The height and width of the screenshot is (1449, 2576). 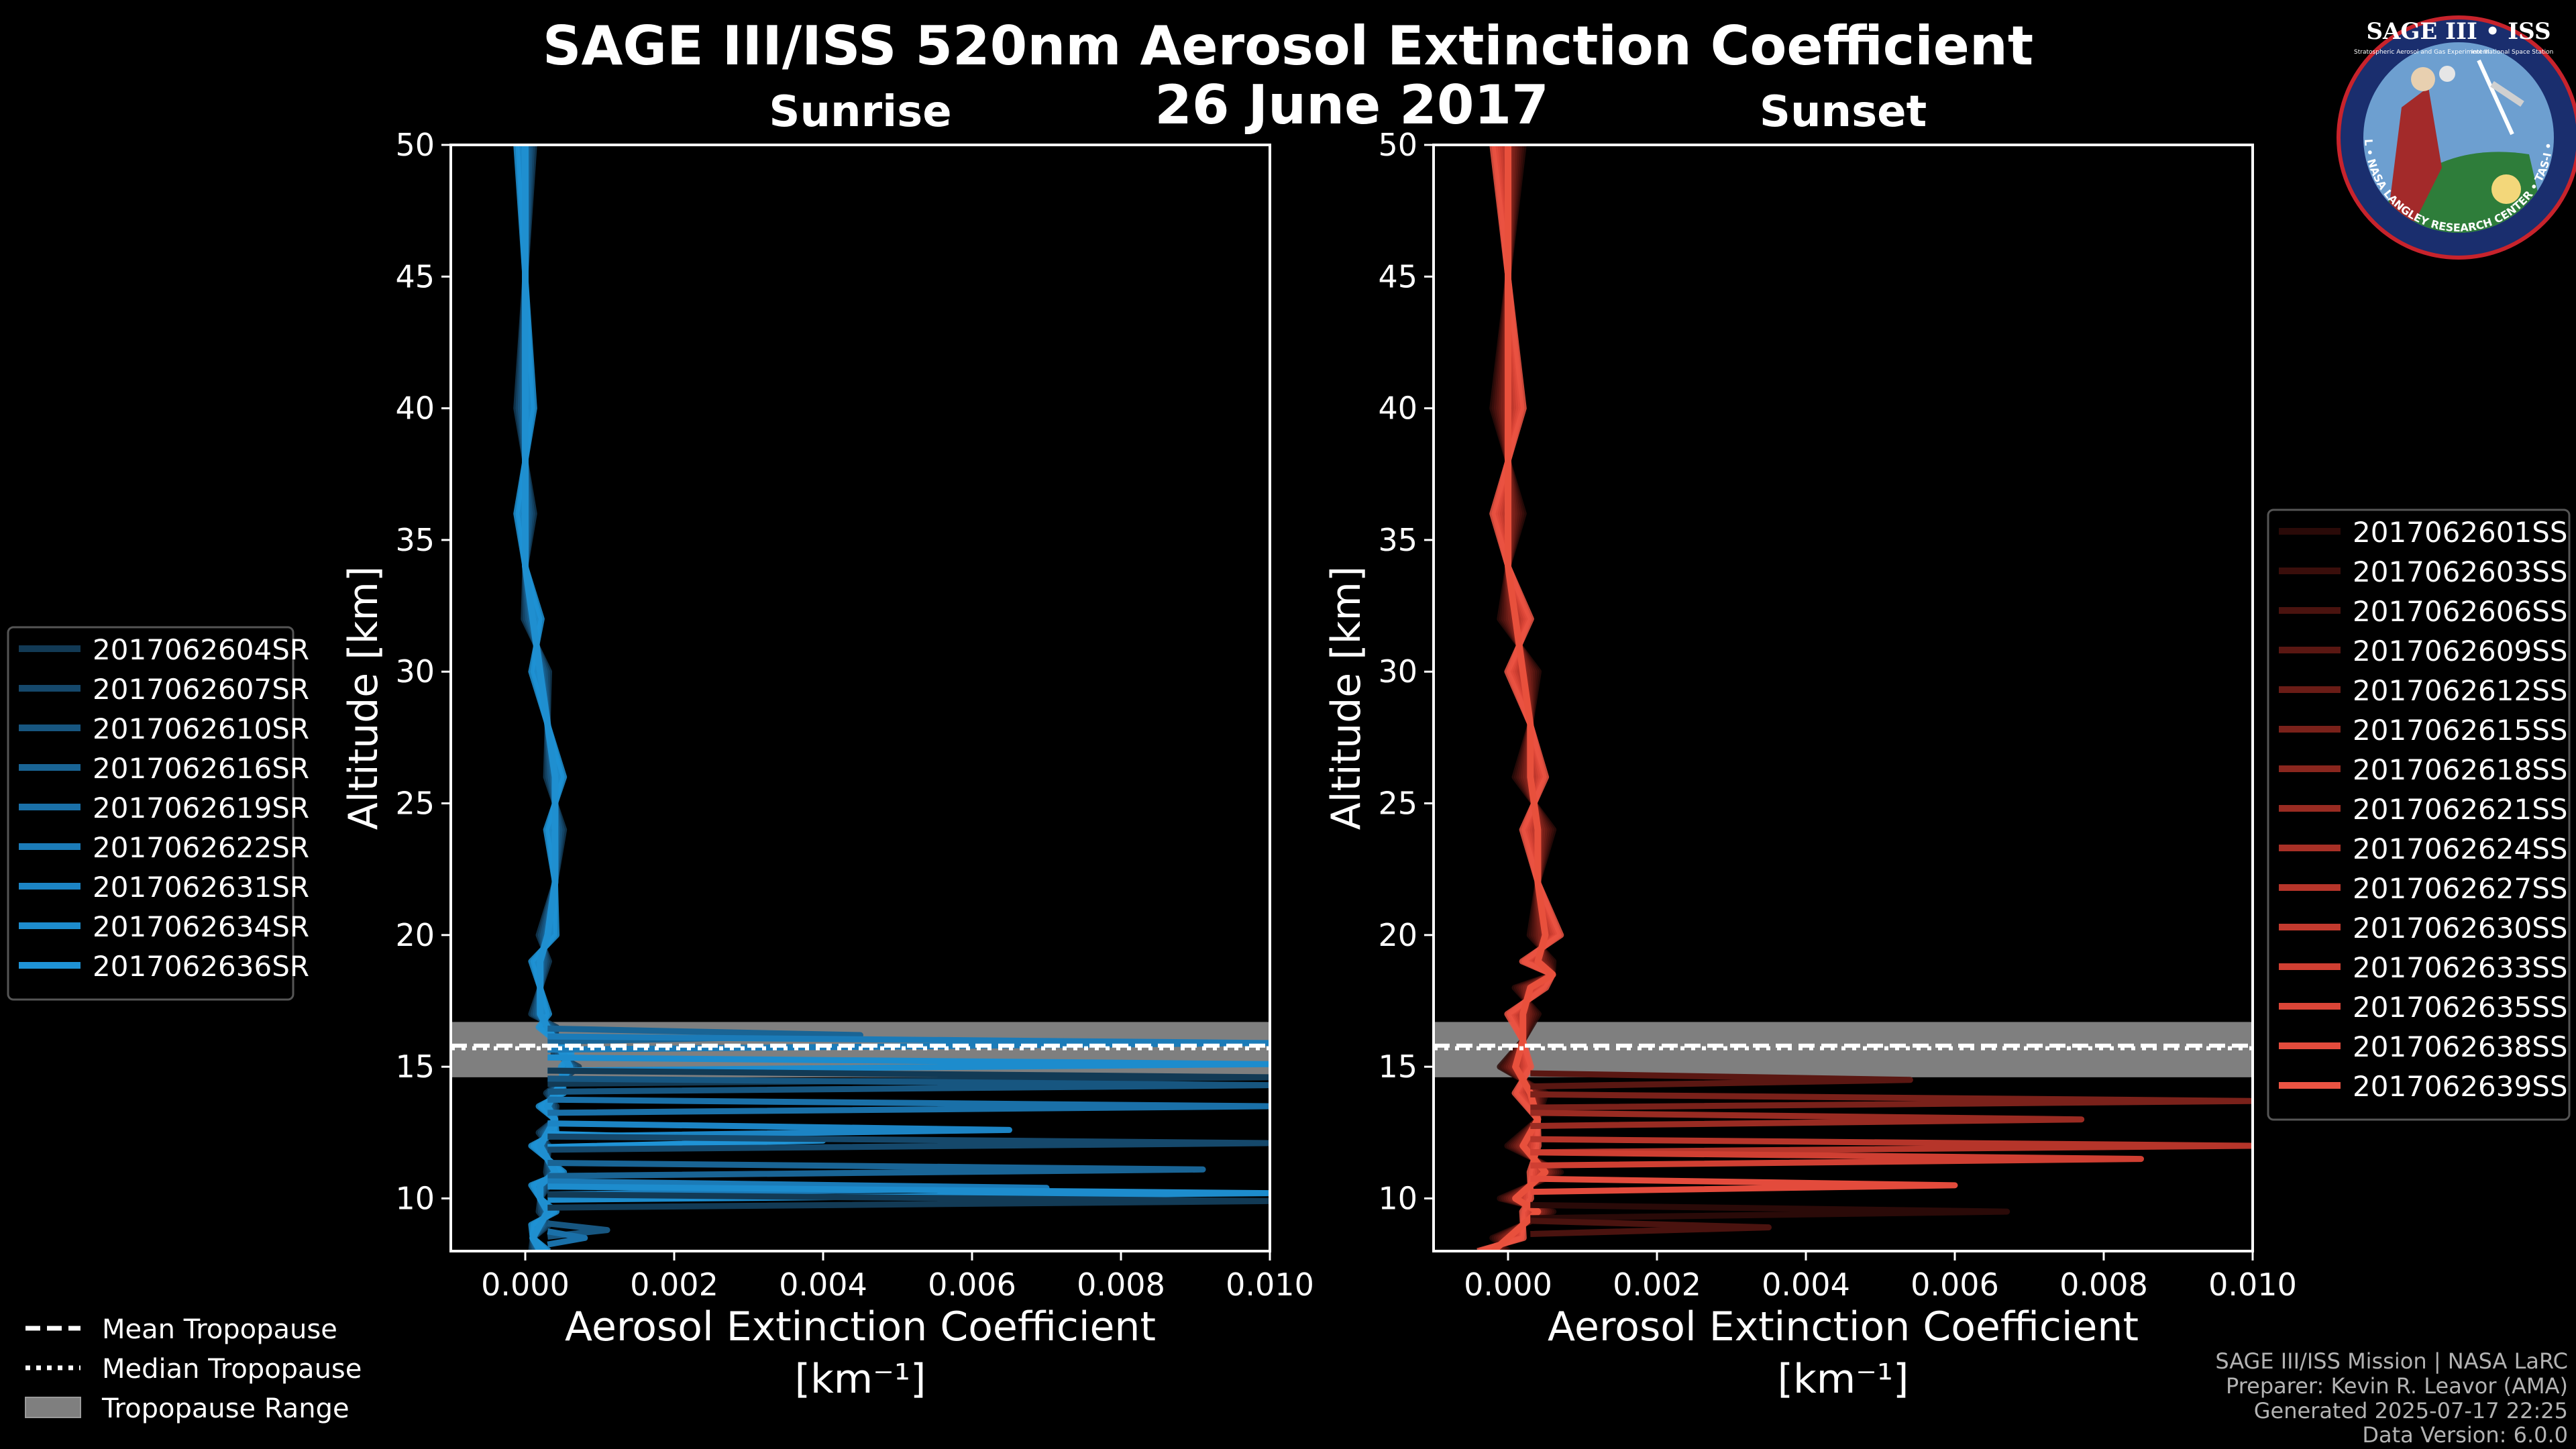 What do you see at coordinates (2411, 1411) in the screenshot?
I see `credit-line-generated: Generated 2025-07-17 22:25` at bounding box center [2411, 1411].